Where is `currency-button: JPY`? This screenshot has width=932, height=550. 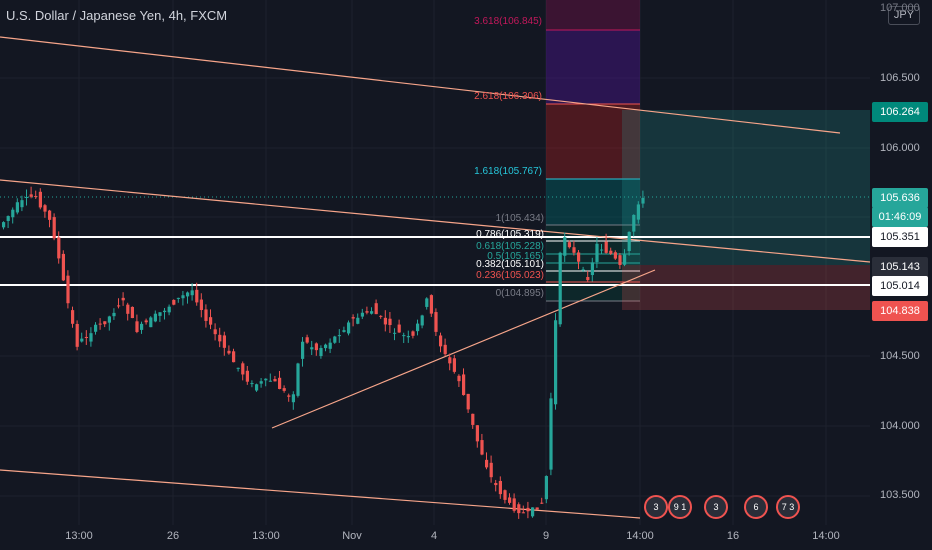 currency-button: JPY is located at coordinates (904, 15).